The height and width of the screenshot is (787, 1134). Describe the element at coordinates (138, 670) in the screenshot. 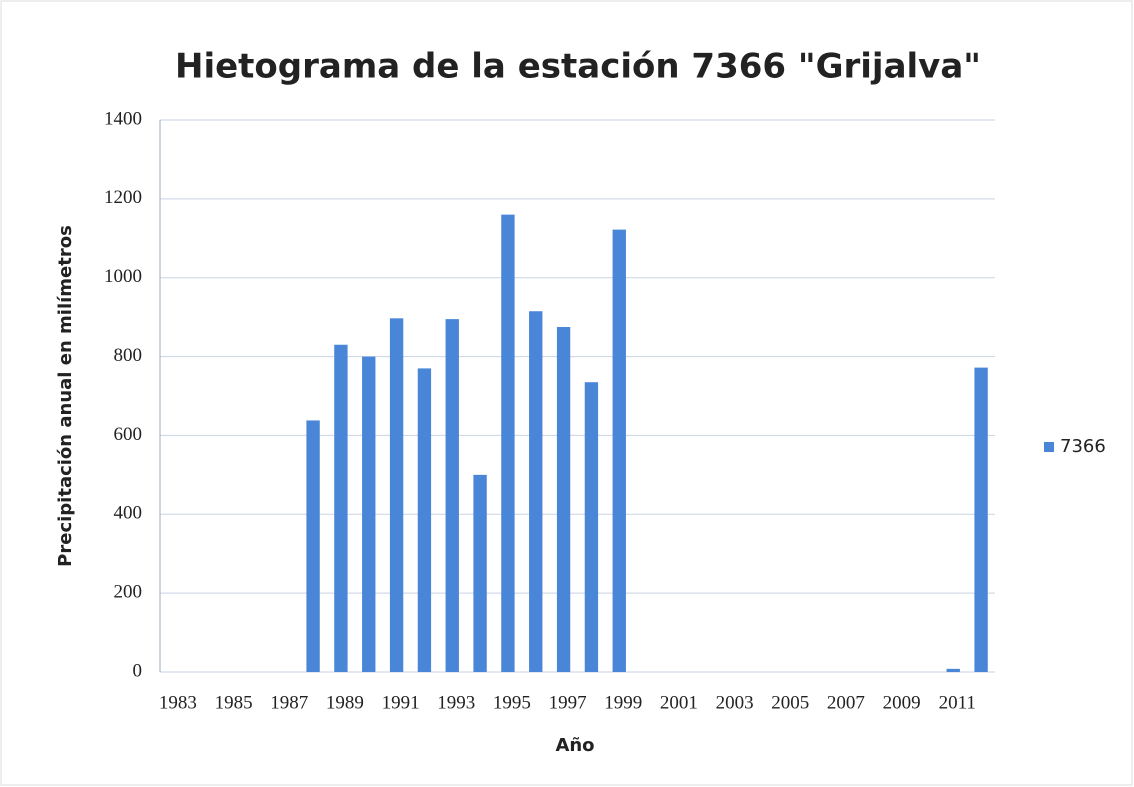

I see `y-tick-label: 0` at that location.